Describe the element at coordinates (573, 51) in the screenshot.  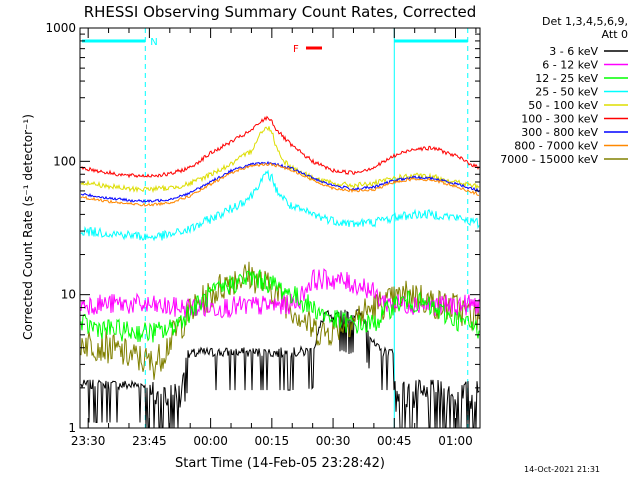
I see `legend-label-0: 3 - 6 keV` at that location.